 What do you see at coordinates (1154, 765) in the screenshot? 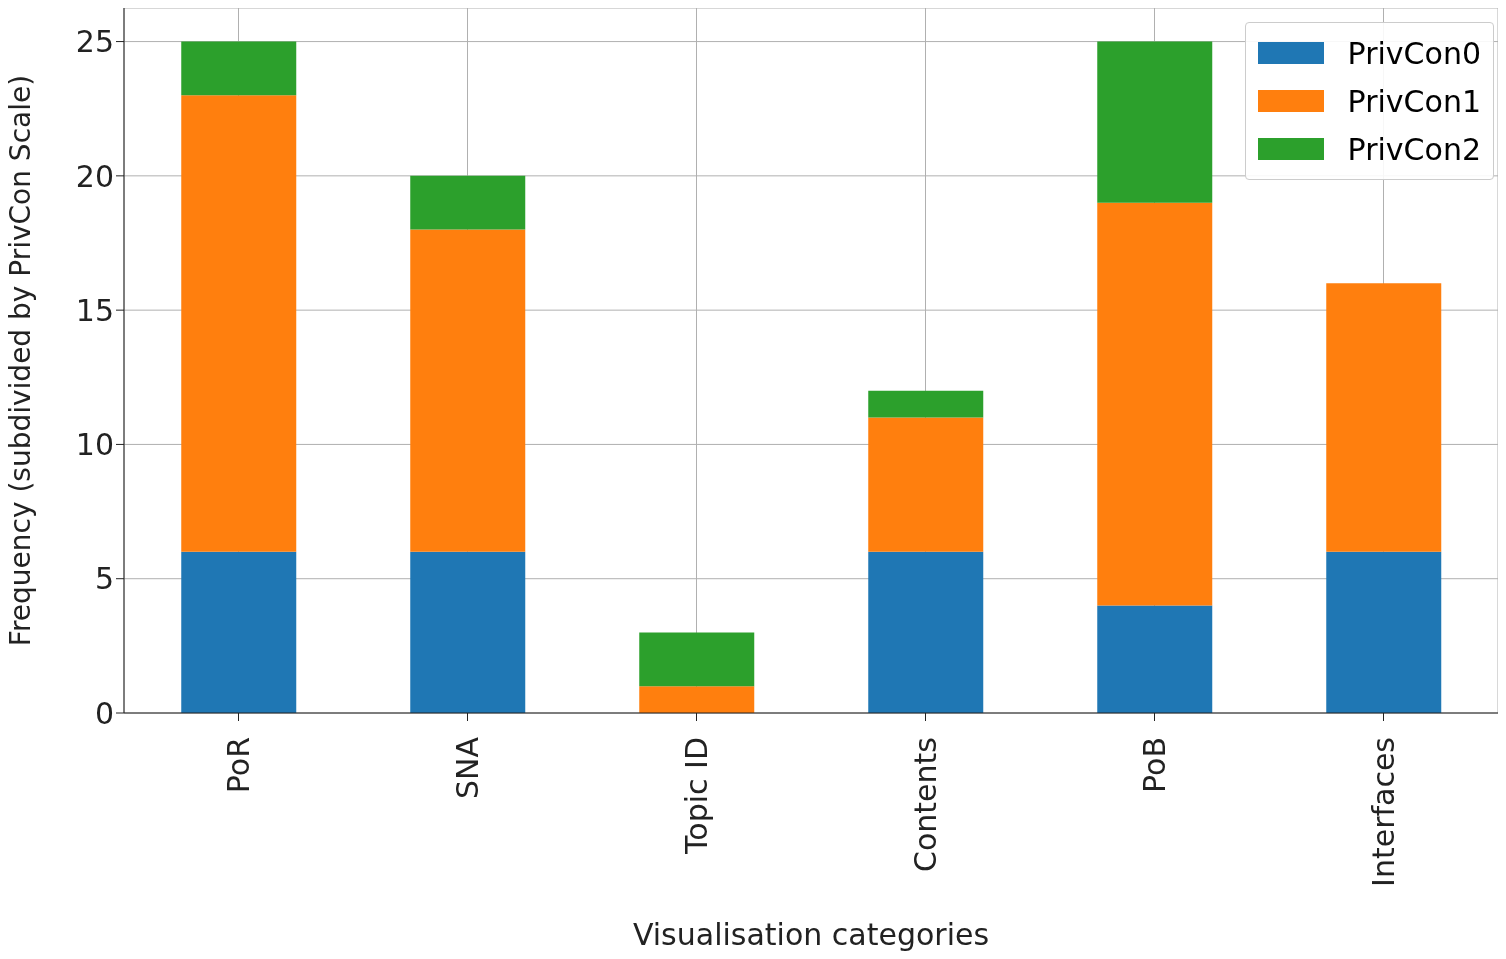
I see `x-tick-label: PoB` at bounding box center [1154, 765].